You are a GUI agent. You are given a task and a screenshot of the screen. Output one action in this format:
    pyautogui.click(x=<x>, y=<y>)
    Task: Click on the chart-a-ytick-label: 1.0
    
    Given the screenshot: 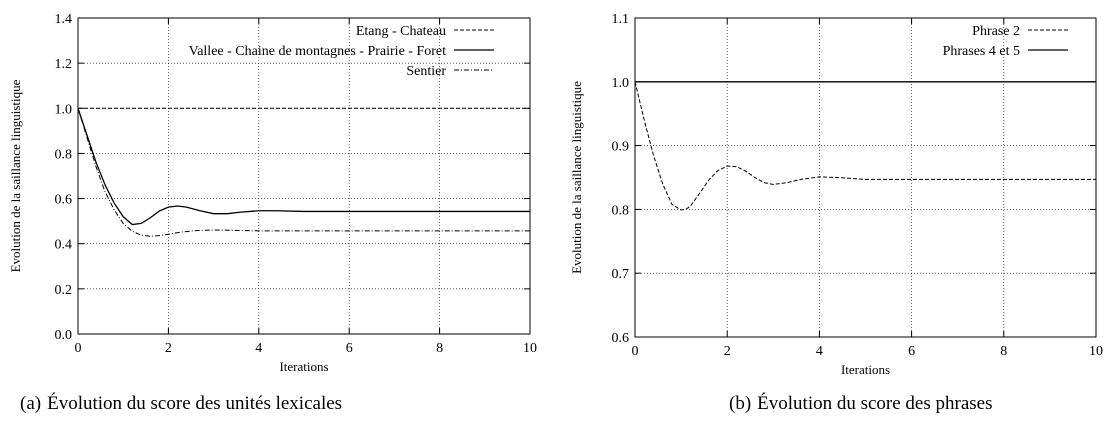 What is the action you would take?
    pyautogui.click(x=64, y=109)
    